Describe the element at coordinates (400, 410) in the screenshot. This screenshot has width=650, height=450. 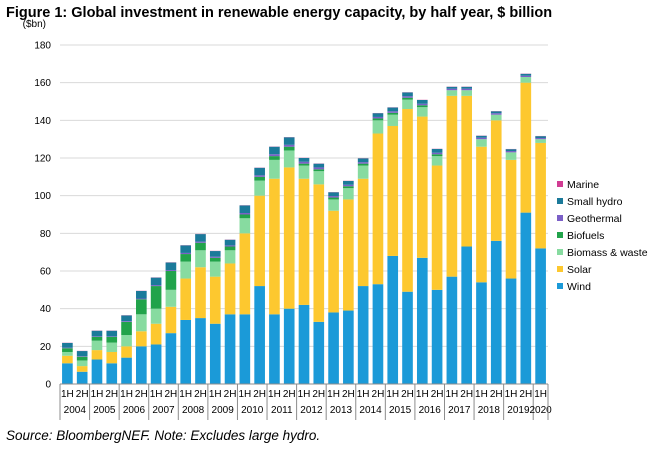
I see `x-year-label: 2015` at that location.